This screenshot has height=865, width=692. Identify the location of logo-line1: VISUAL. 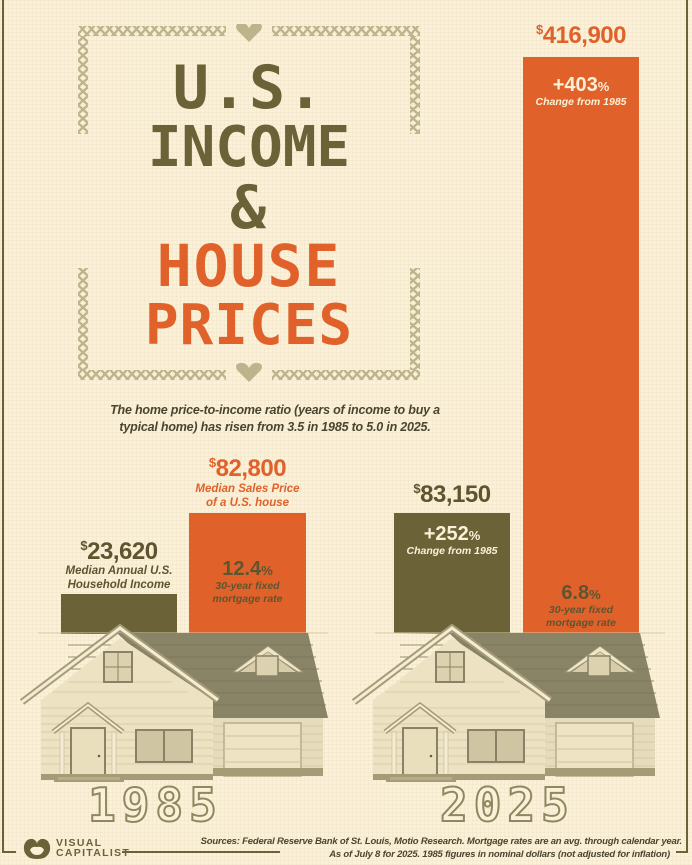
(79, 843).